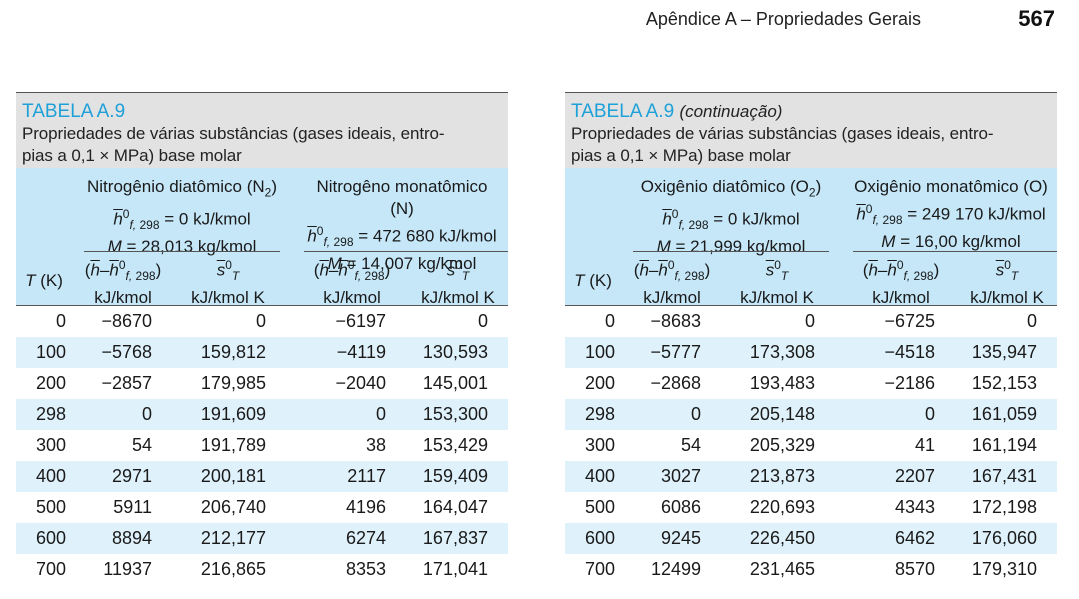 Image resolution: width=1079 pixels, height=599 pixels. I want to click on table-row: 300 54 191,789 38 153,429, so click(262, 445).